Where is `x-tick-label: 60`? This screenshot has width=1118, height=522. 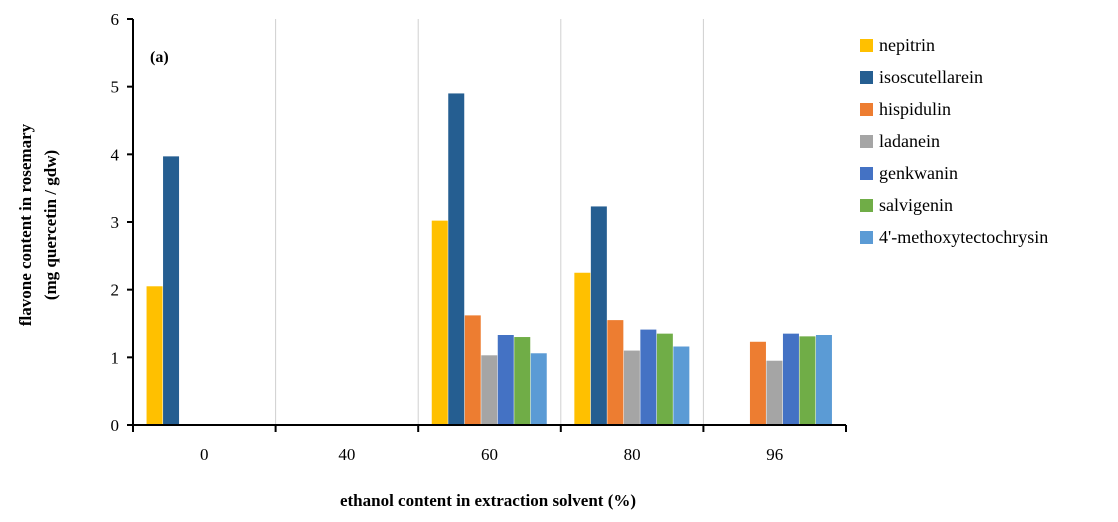
x-tick-label: 60 is located at coordinates (489, 454).